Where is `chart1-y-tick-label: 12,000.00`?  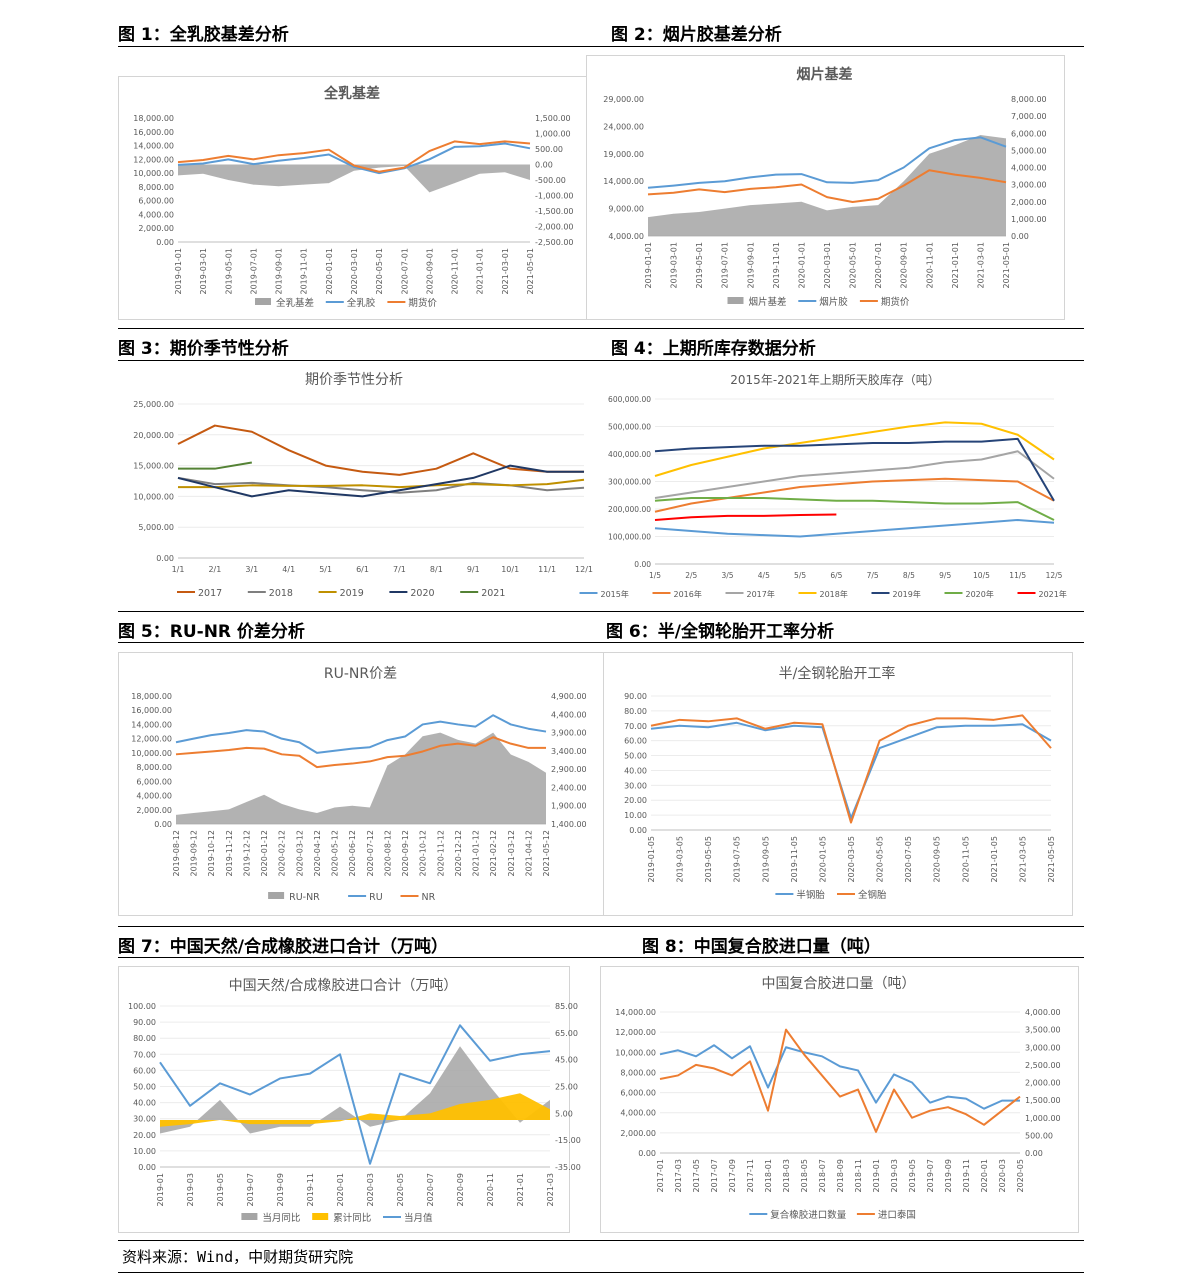 chart1-y-tick-label: 12,000.00 is located at coordinates (153, 159).